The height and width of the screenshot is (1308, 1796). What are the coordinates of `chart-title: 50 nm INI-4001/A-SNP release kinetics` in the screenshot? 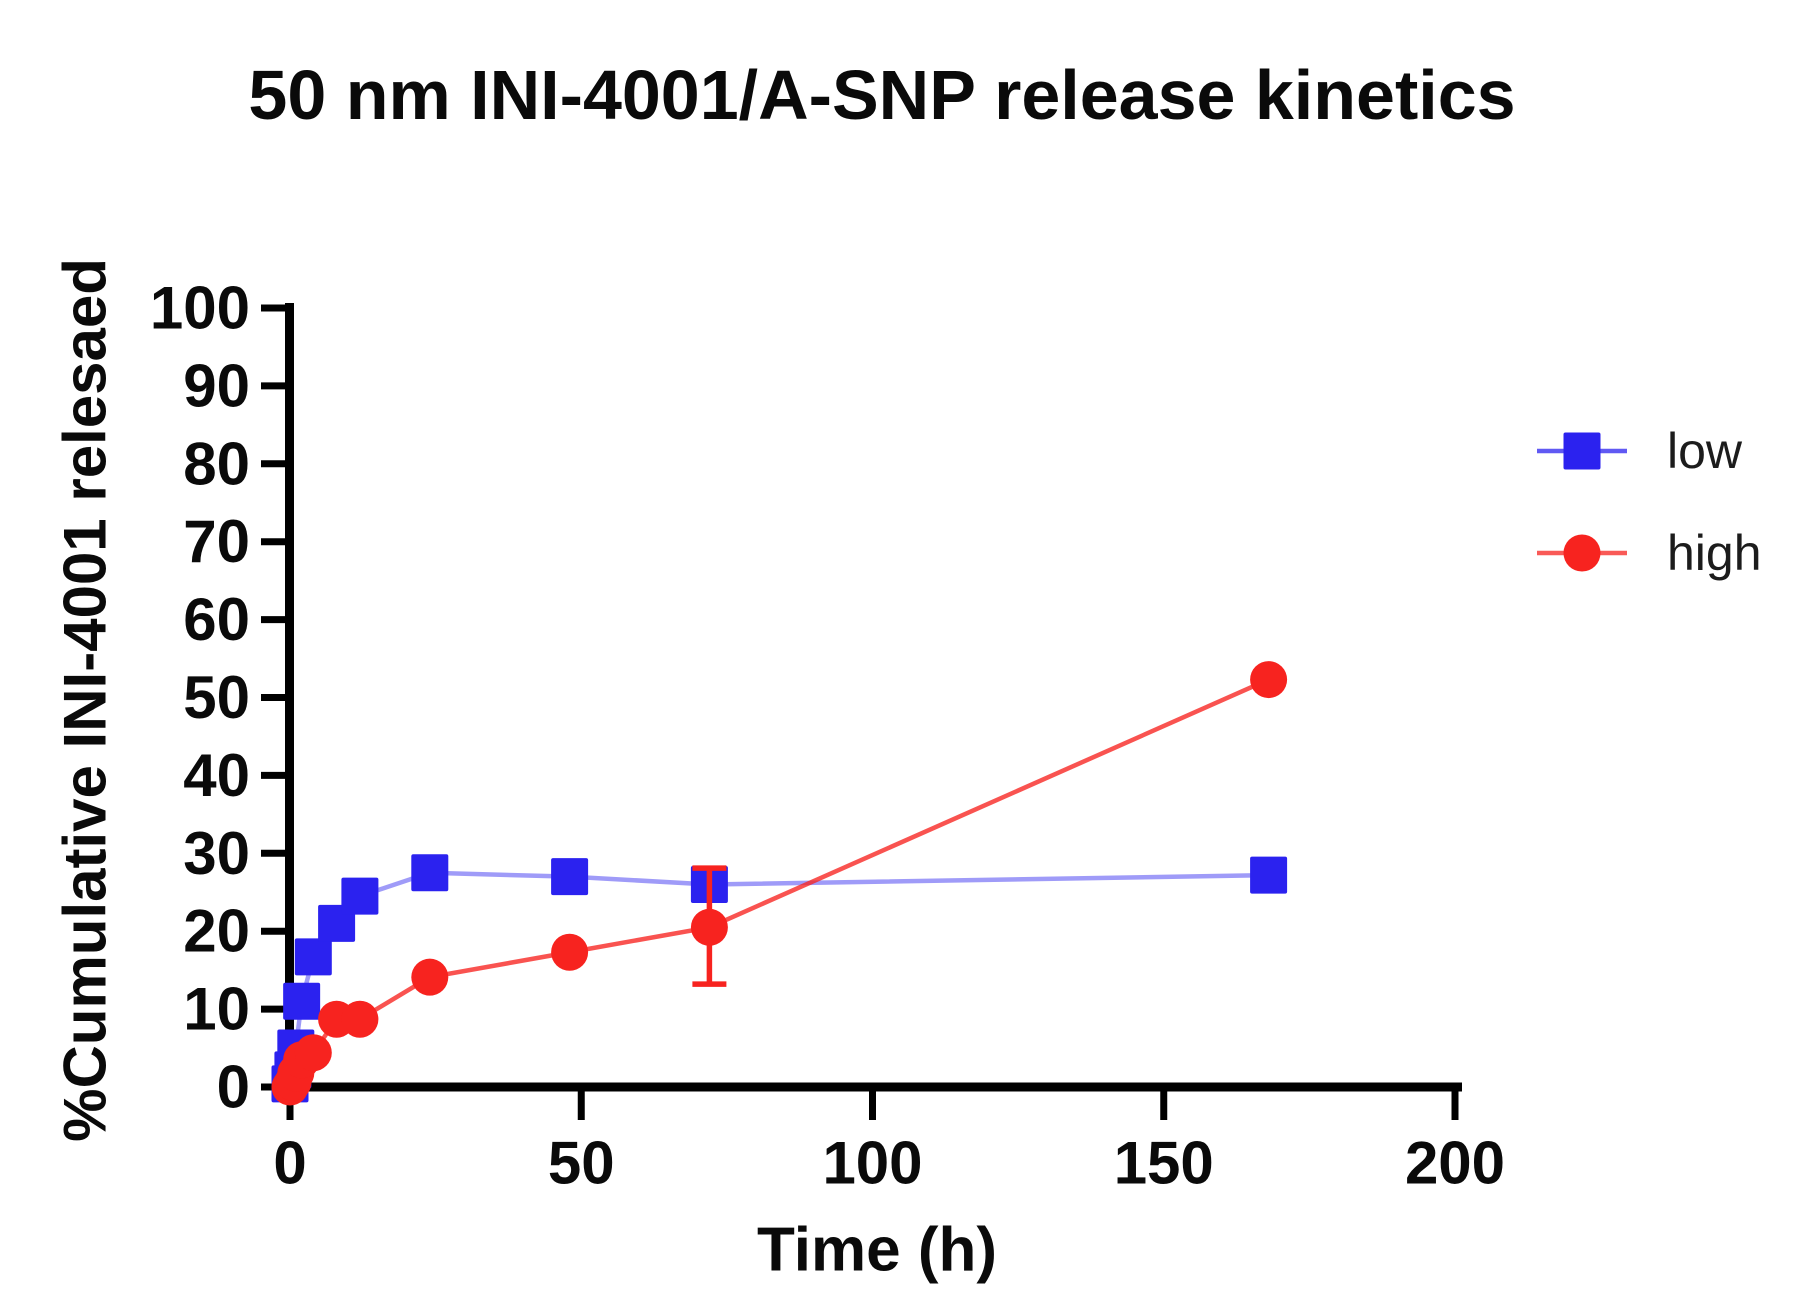 It's located at (882, 95).